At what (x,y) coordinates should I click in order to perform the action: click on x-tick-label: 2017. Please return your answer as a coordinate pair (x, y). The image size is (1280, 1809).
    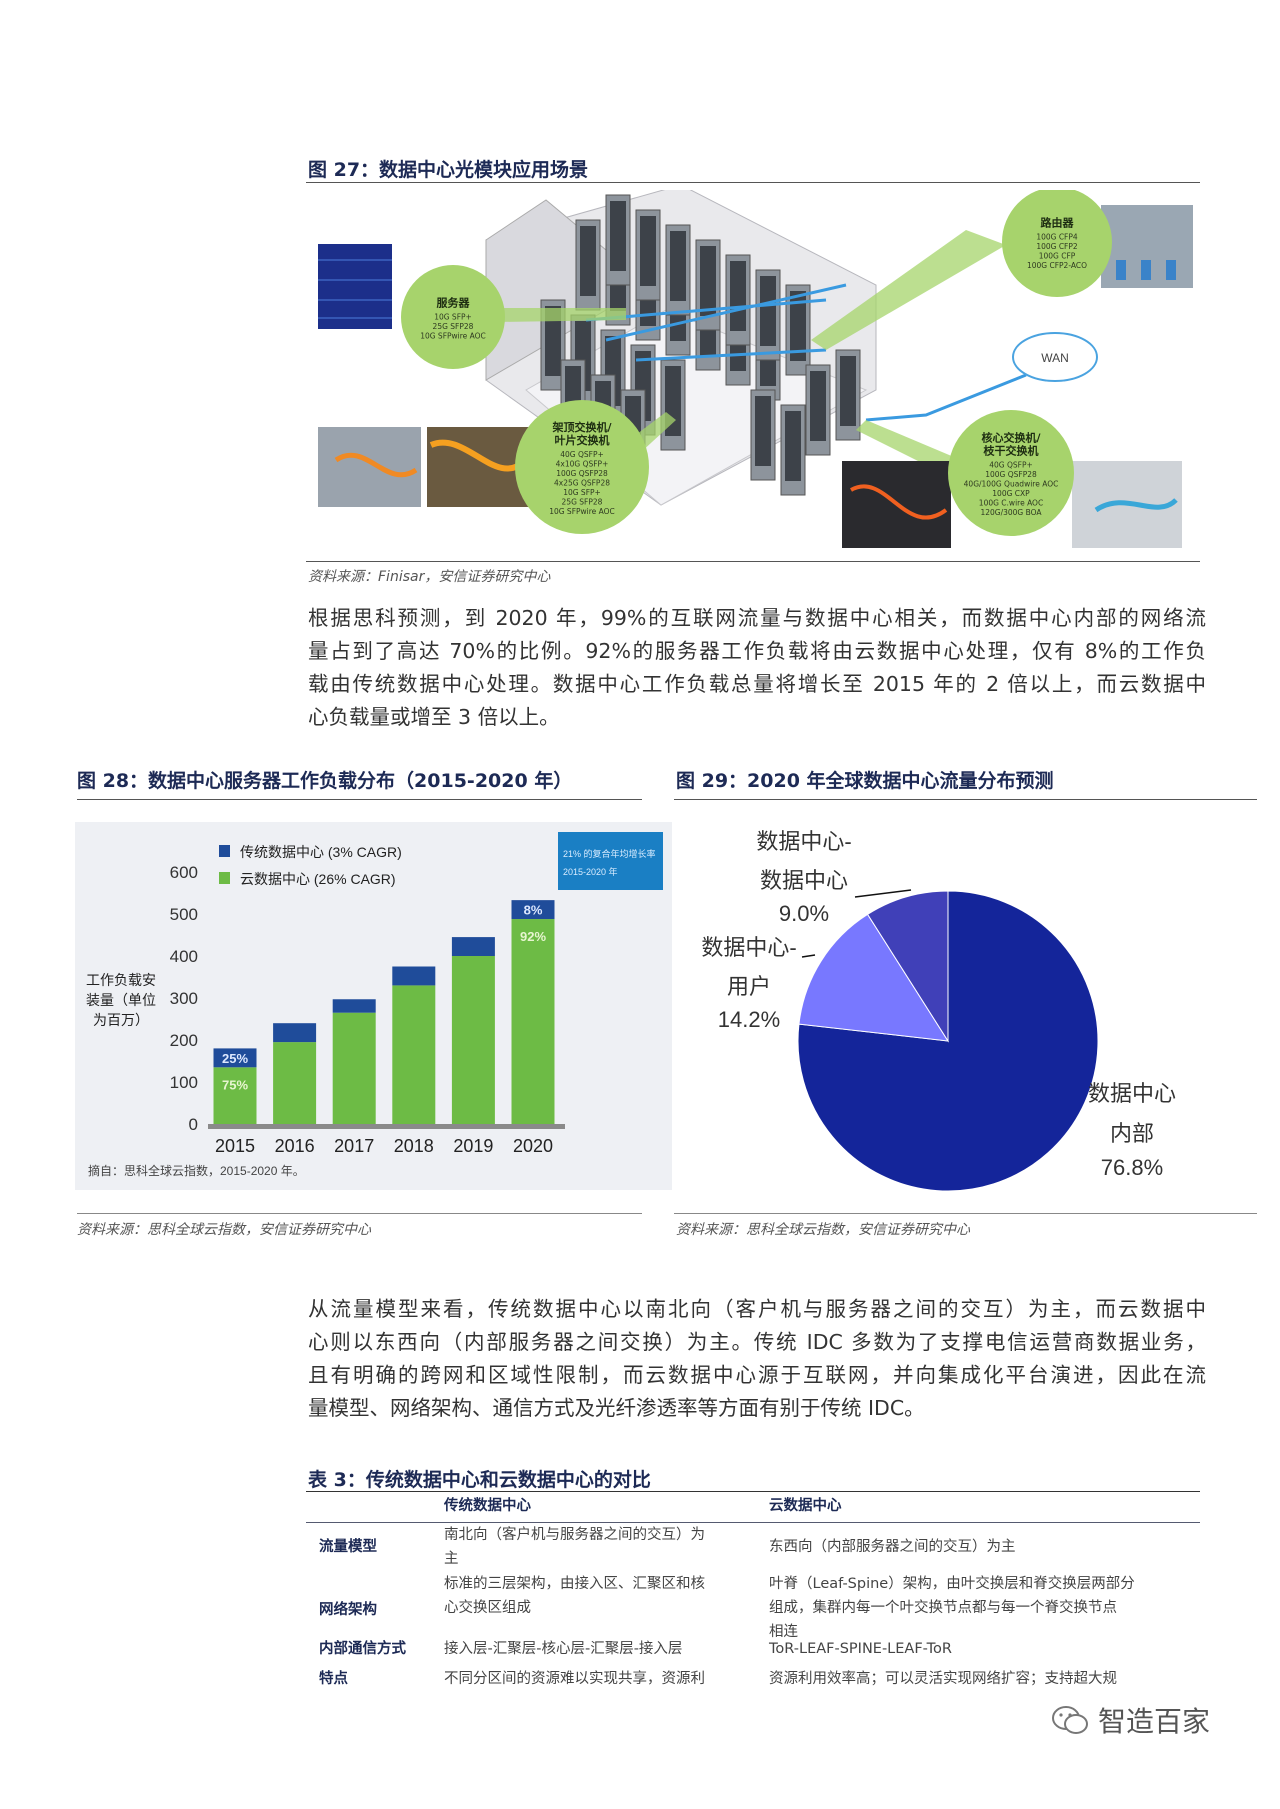
    Looking at the image, I should click on (354, 1146).